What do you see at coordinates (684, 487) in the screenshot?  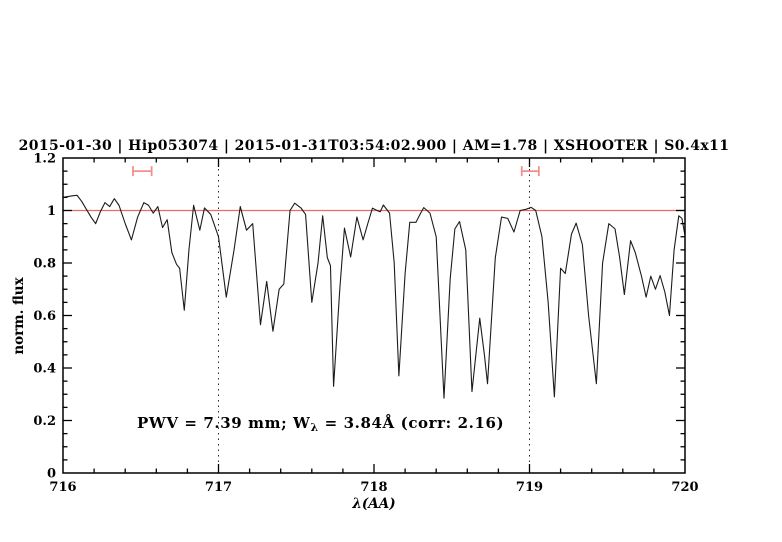 I see `x-tick-label: 720` at bounding box center [684, 487].